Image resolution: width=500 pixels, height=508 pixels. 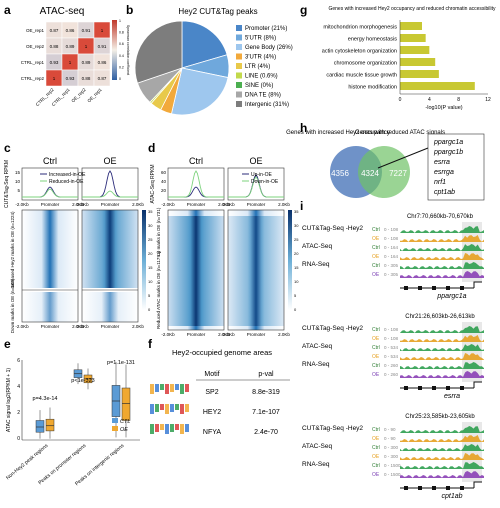 I want to click on panel-letter-c: c, so click(x=7, y=148).